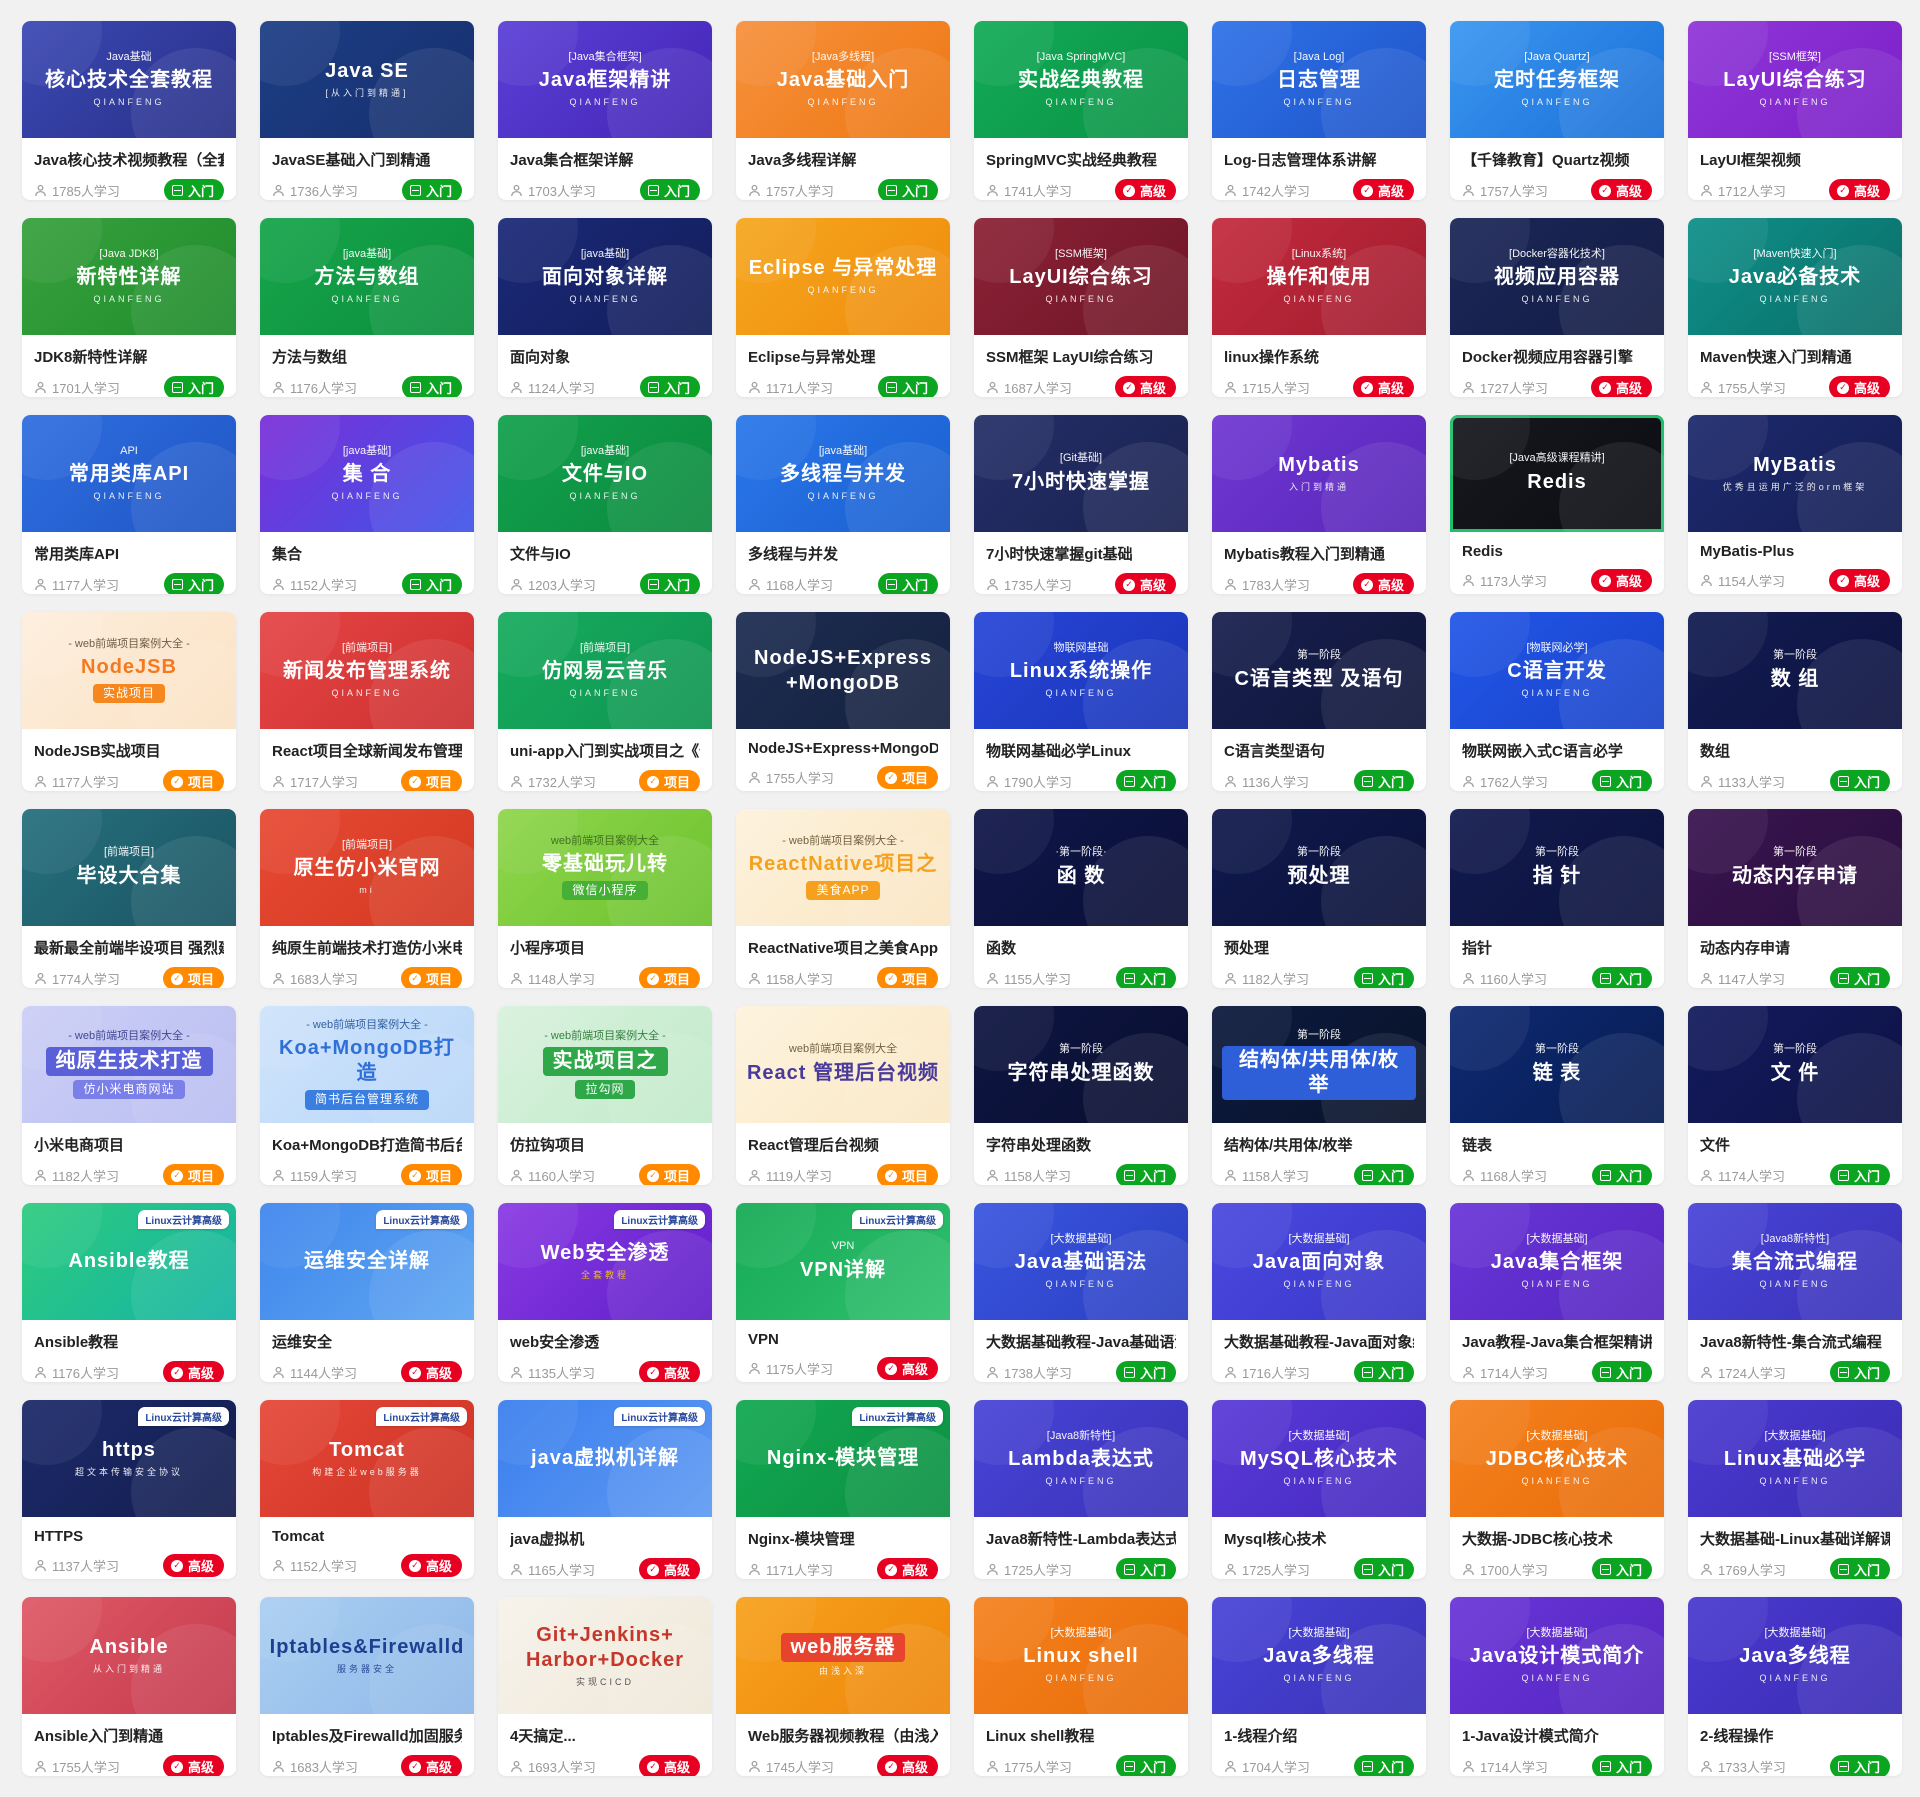  What do you see at coordinates (1300, 160) in the screenshot?
I see `course-title: Log-日志管理体系讲解` at bounding box center [1300, 160].